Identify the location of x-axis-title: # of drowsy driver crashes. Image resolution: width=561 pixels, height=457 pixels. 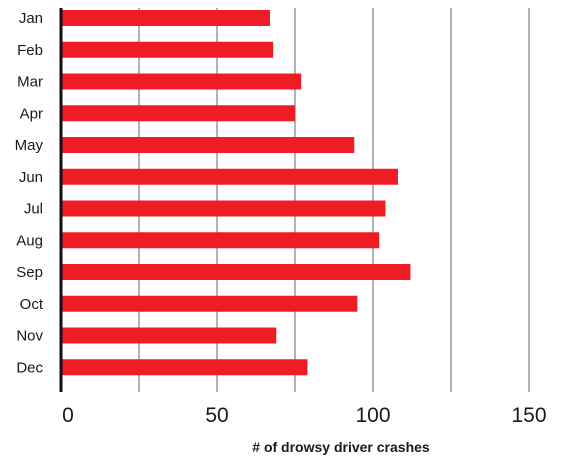
(341, 447).